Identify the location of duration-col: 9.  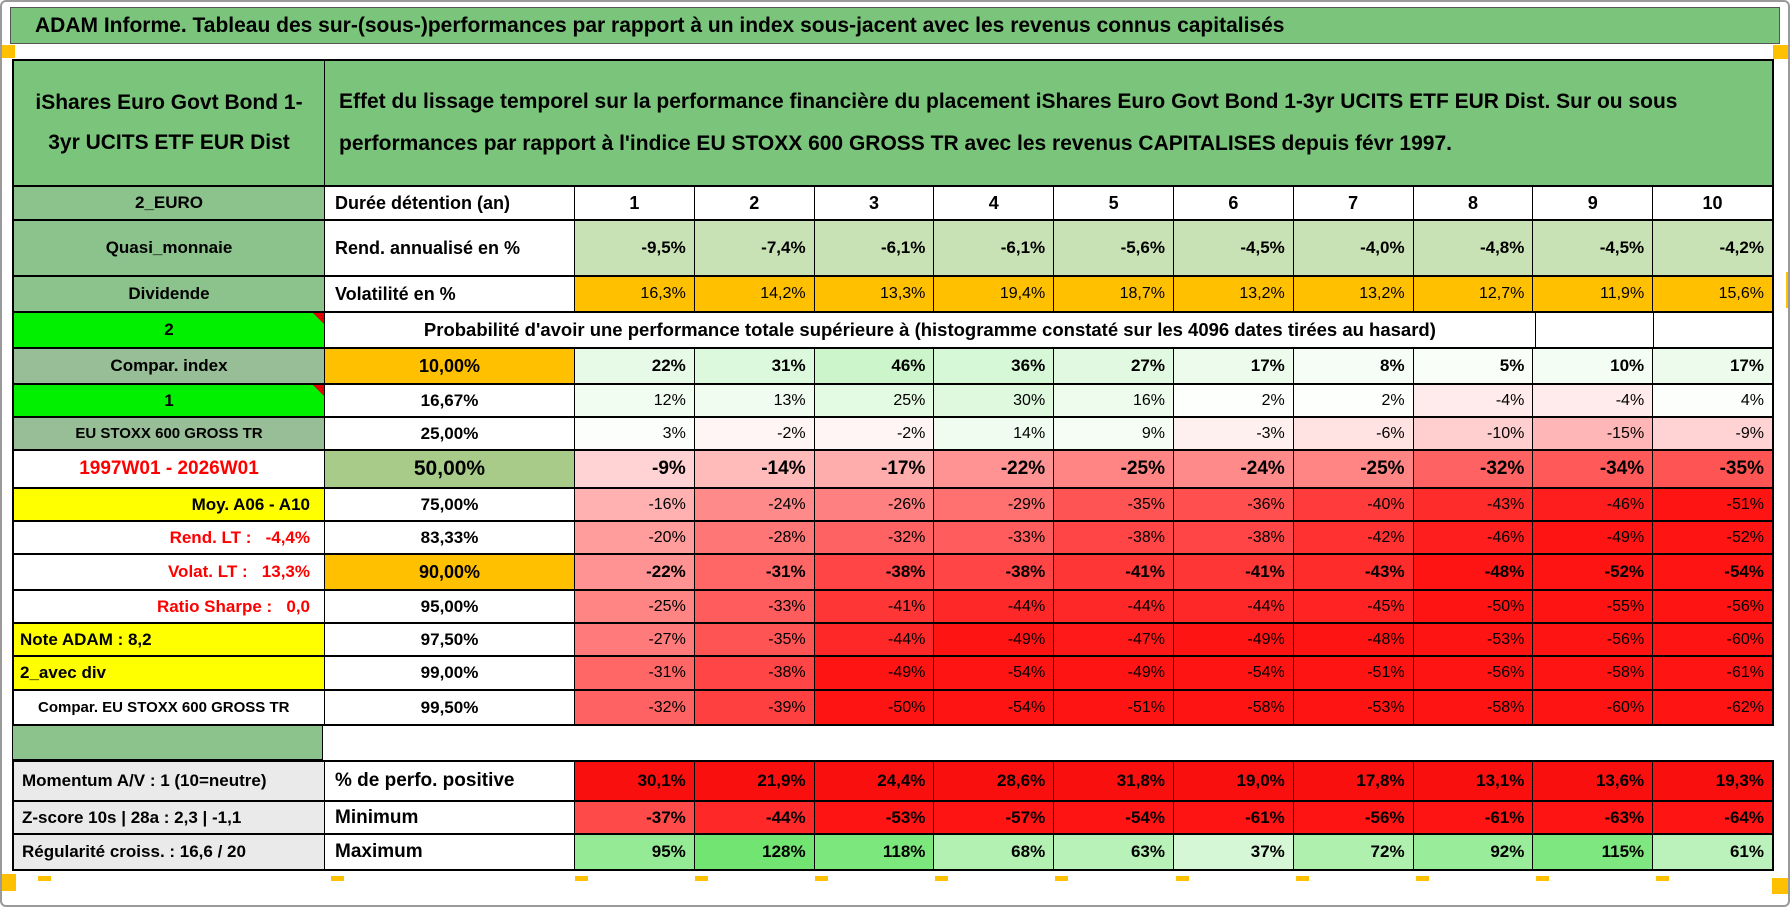
(1593, 203).